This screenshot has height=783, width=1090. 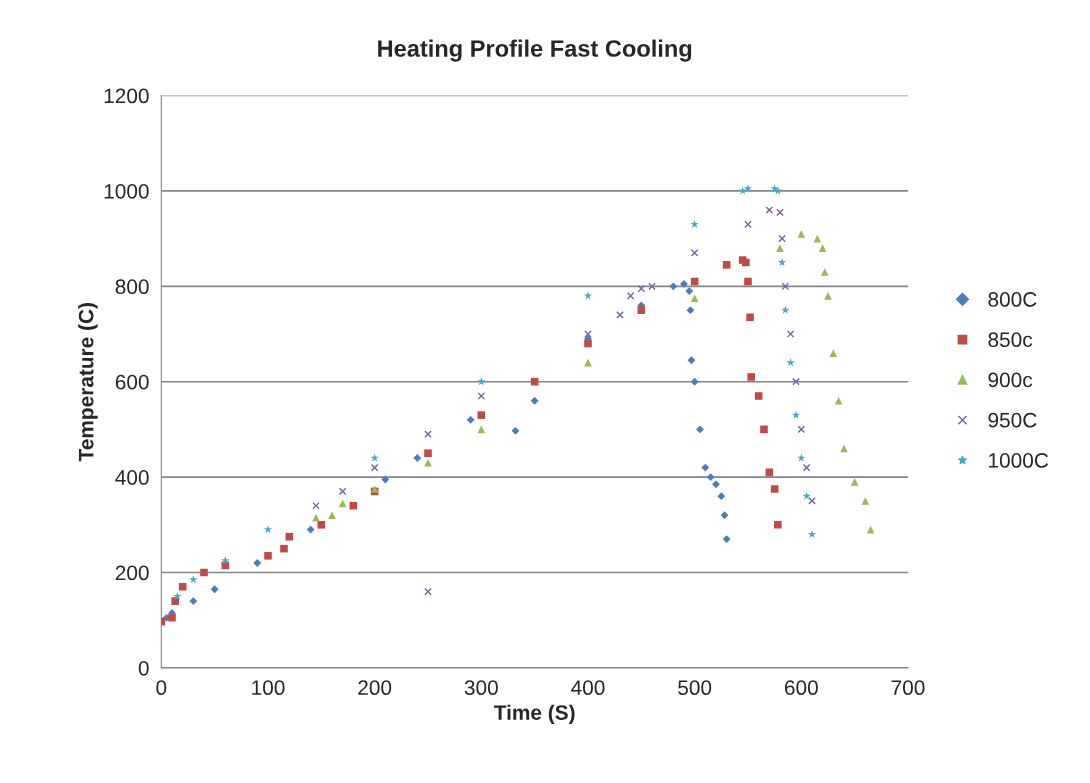 I want to click on y-tick-label: 400, so click(x=132, y=477).